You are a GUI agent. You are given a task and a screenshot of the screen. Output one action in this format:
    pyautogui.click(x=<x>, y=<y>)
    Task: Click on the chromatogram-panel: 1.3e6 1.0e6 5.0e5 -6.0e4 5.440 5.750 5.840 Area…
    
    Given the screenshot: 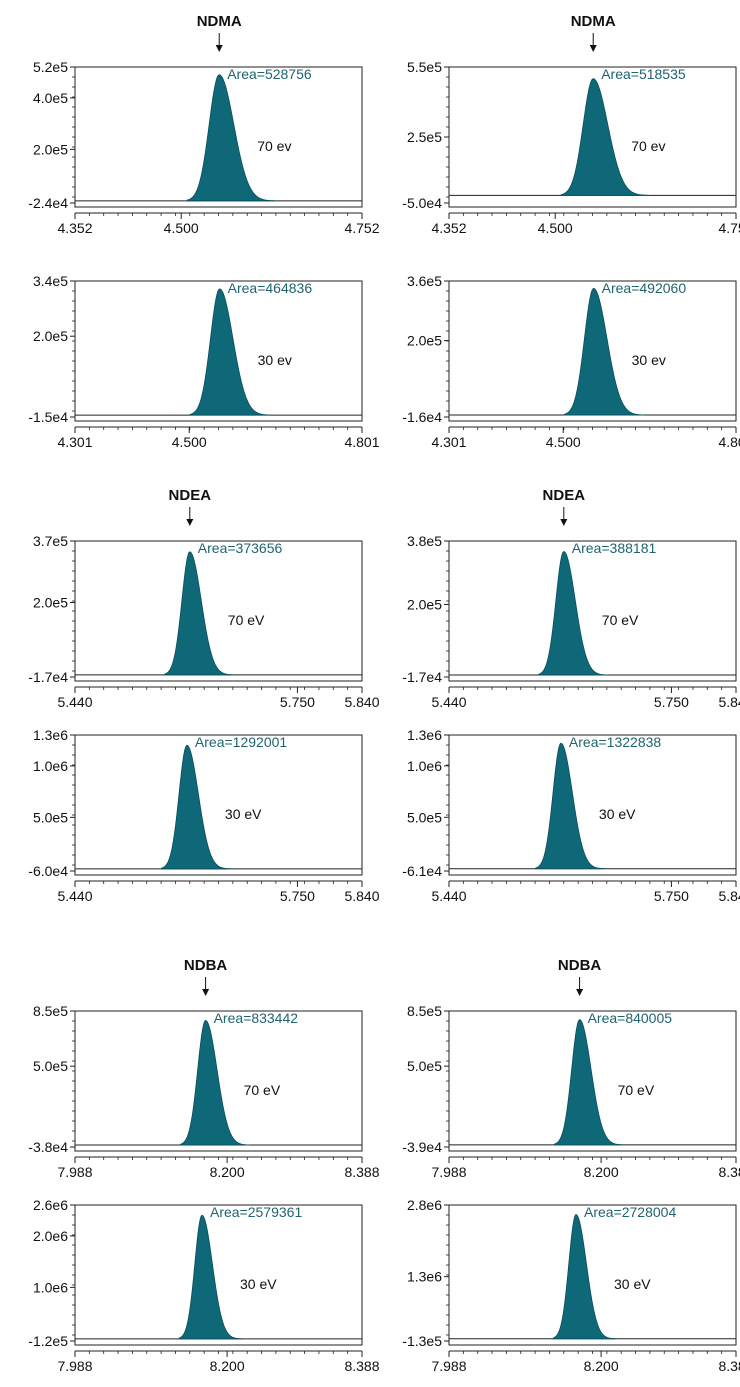 What is the action you would take?
    pyautogui.click(x=203, y=815)
    